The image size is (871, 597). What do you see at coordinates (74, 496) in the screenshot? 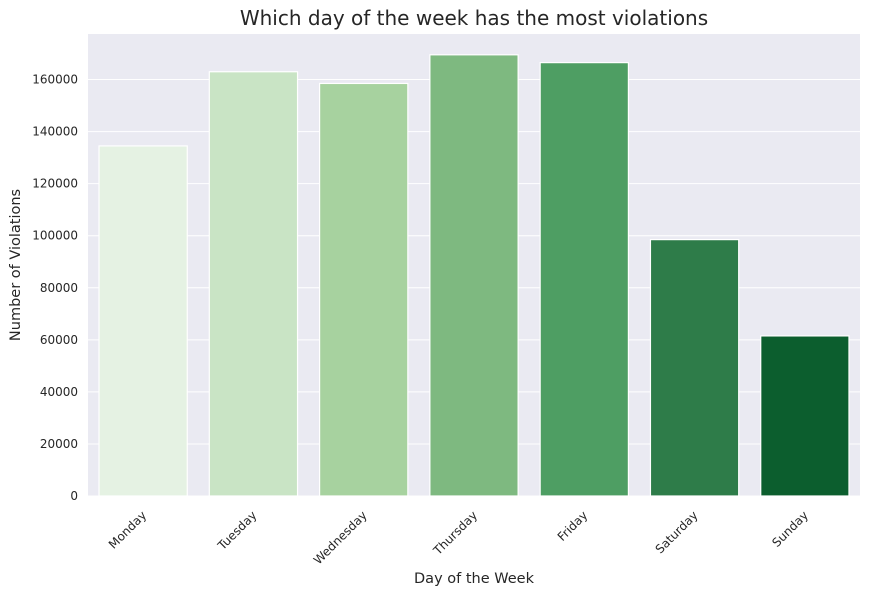
I see `y-tick-label: 0` at bounding box center [74, 496].